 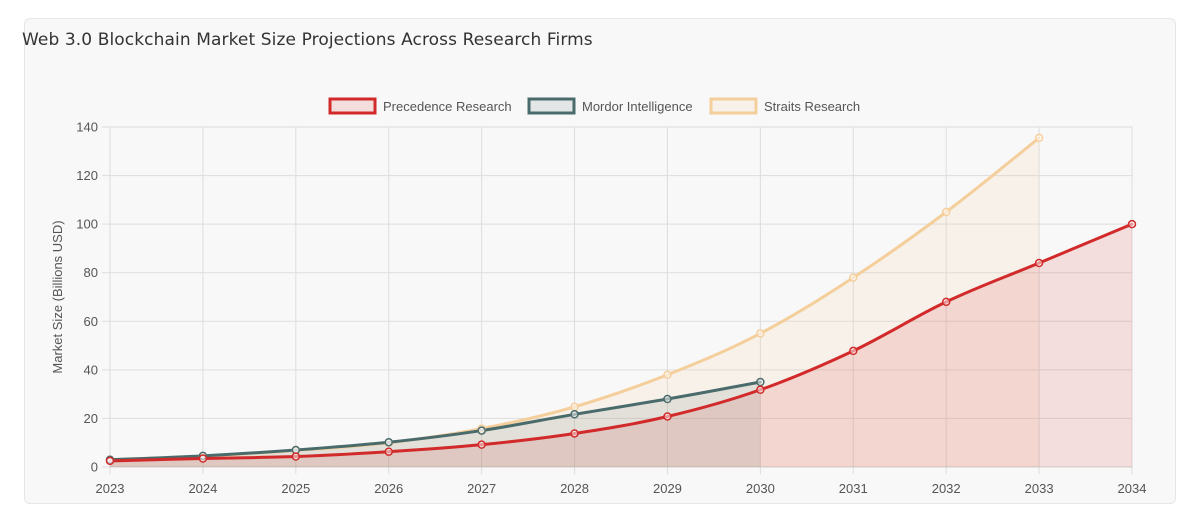 What do you see at coordinates (91, 369) in the screenshot?
I see `y-tick-label: 40` at bounding box center [91, 369].